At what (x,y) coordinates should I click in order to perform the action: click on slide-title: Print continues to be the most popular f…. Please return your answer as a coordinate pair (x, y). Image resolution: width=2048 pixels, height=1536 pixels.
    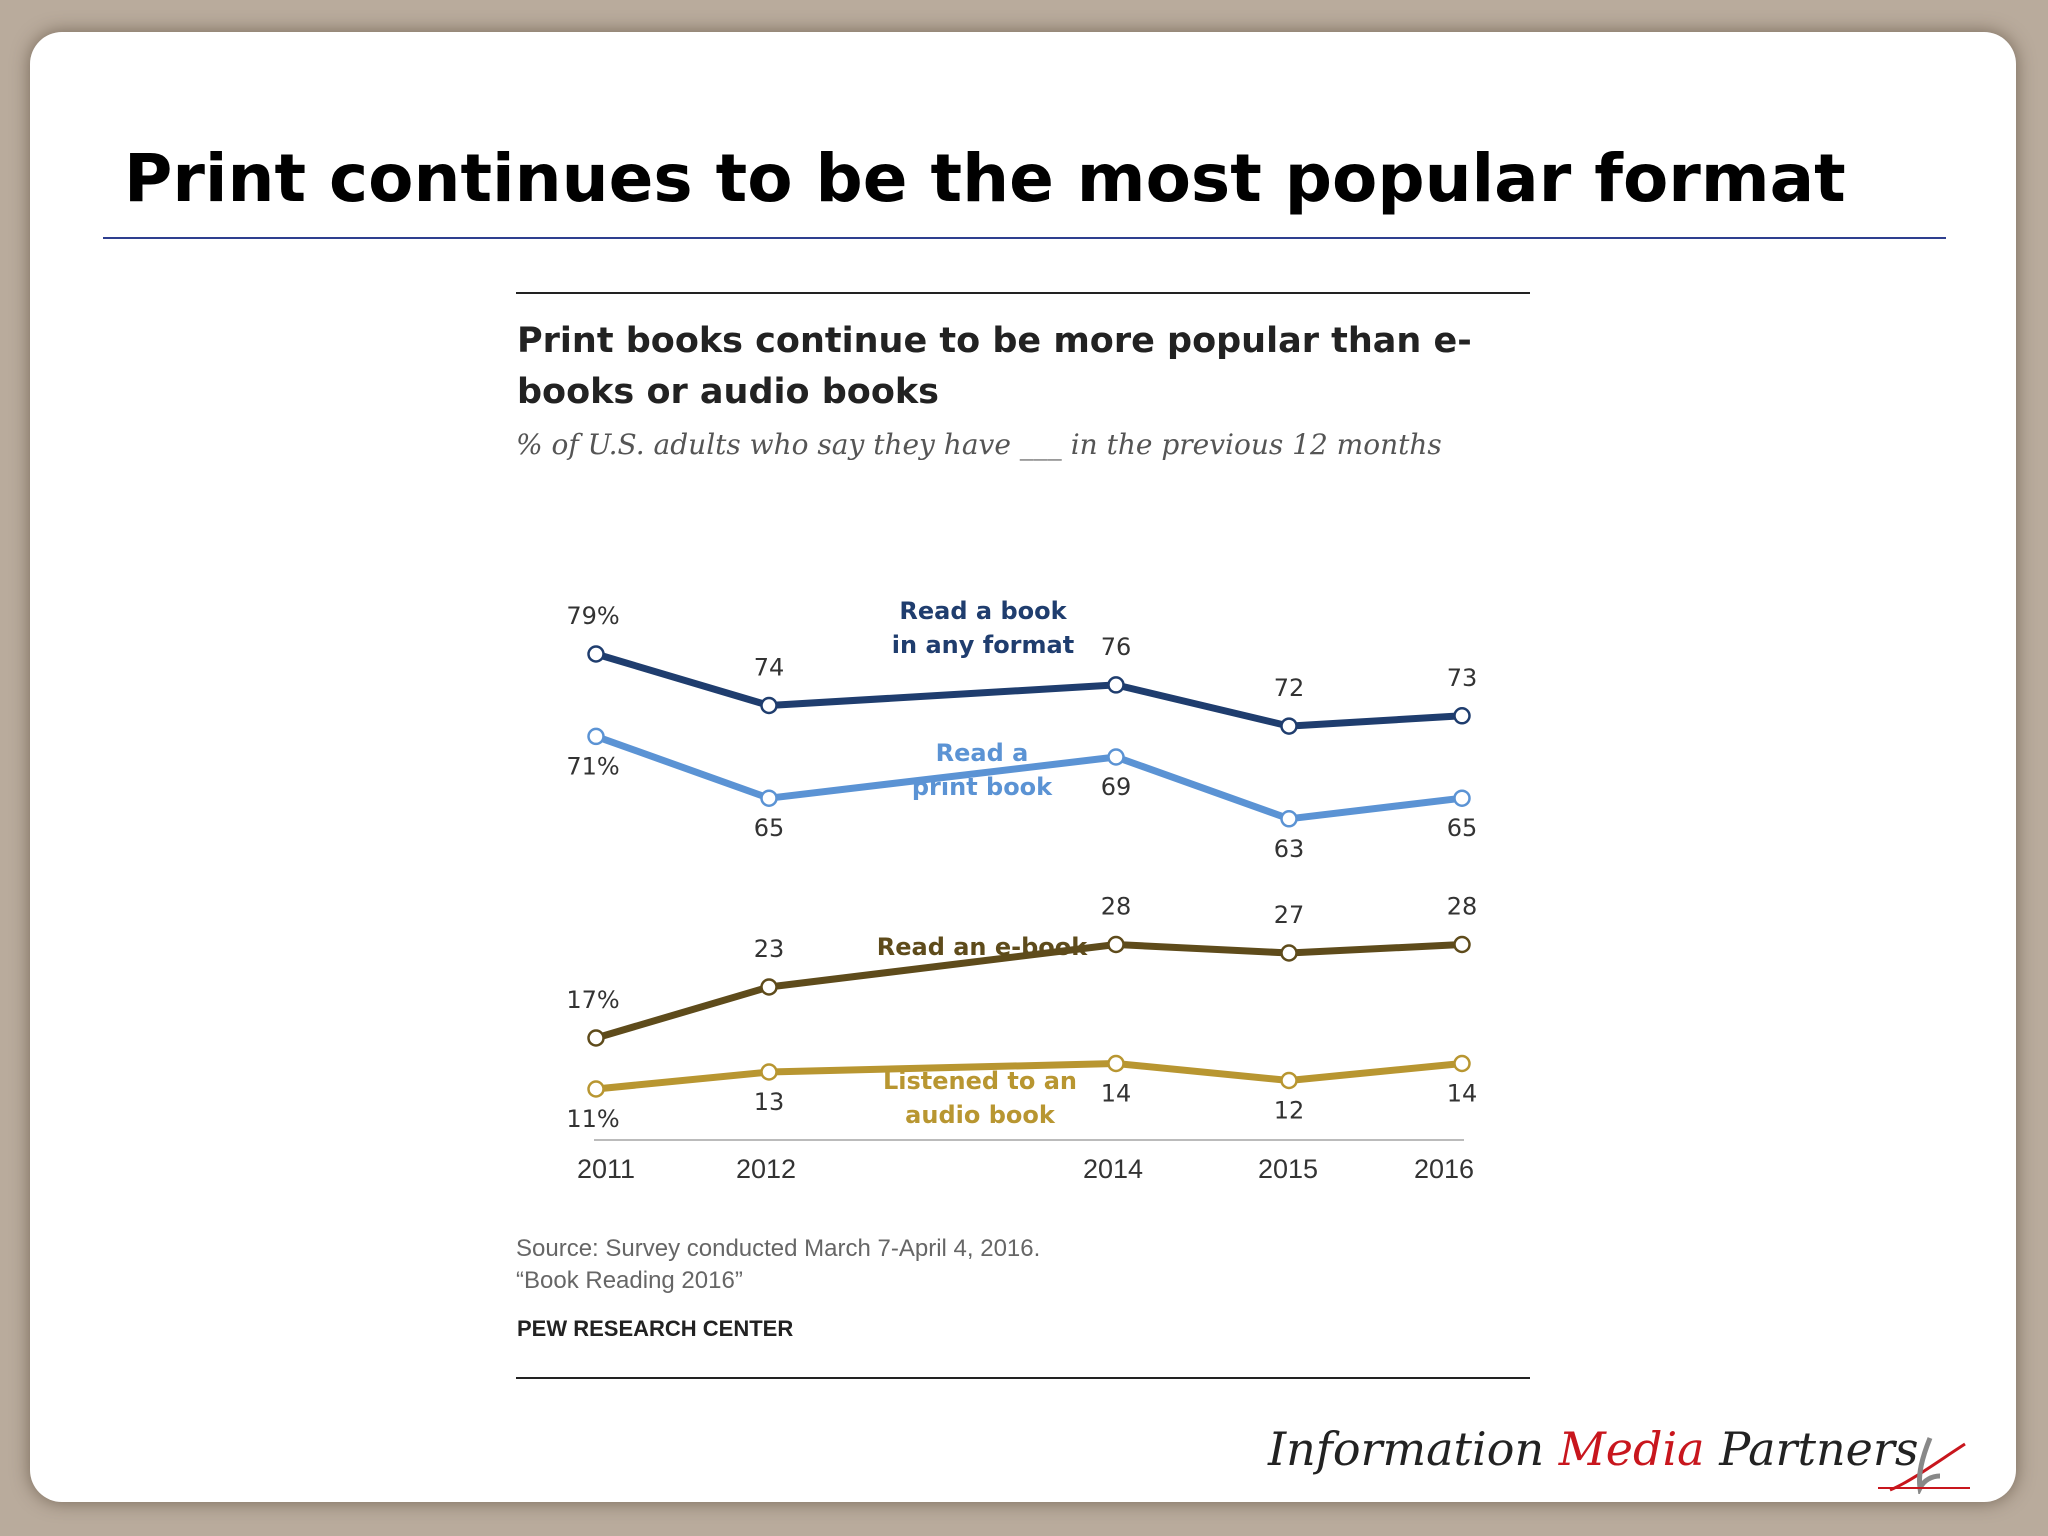
    Looking at the image, I should click on (985, 178).